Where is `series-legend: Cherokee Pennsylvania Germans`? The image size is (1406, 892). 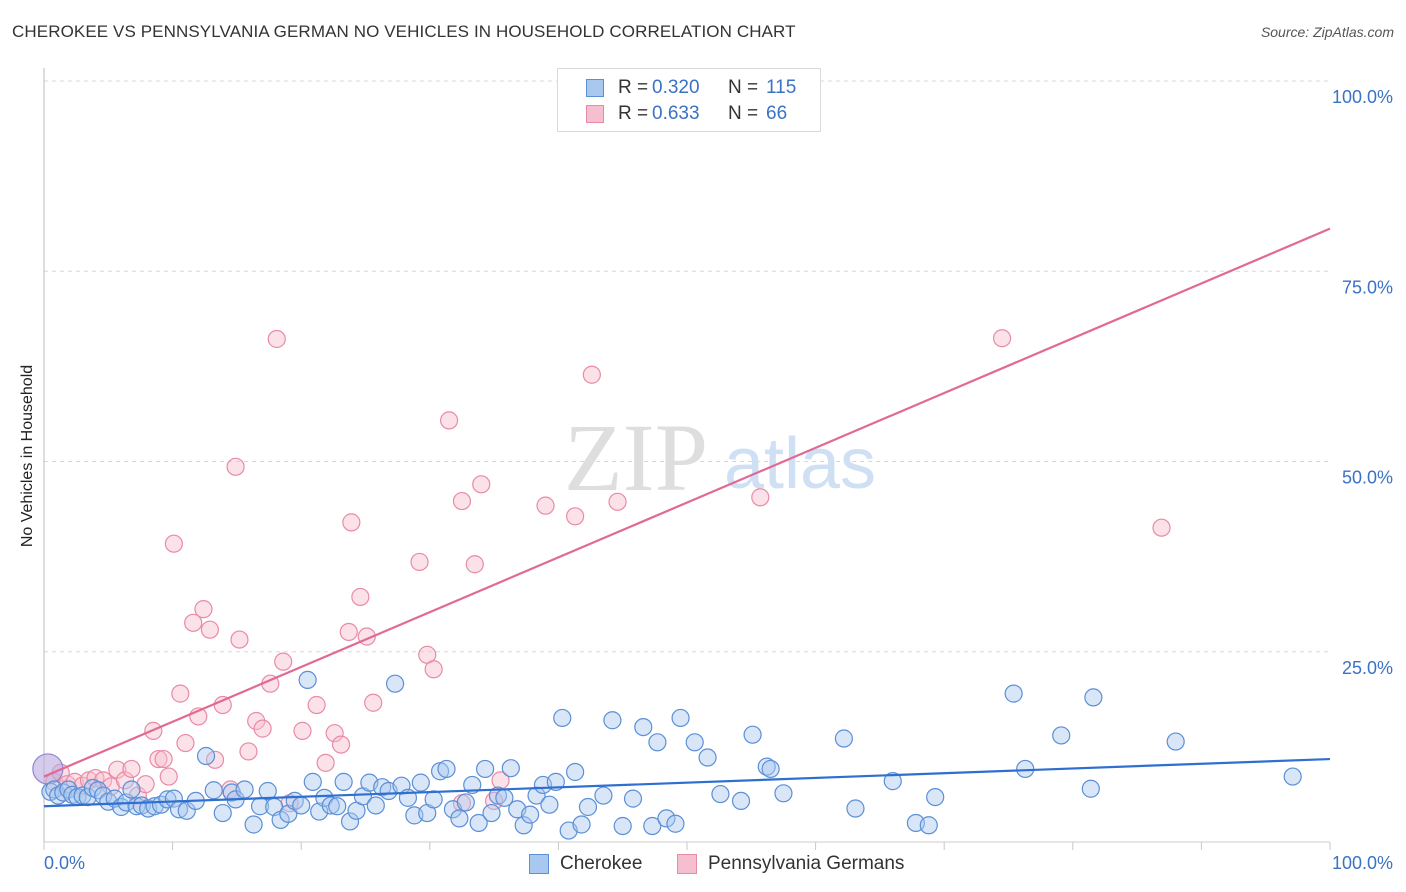
series-legend: Cherokee Pennsylvania Germans is located at coordinates (703, 865).